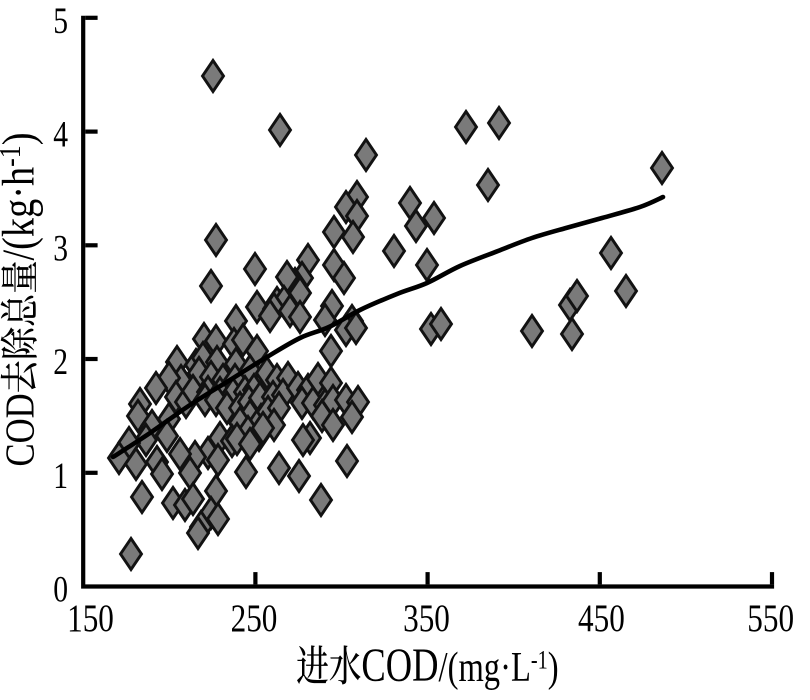 Image resolution: width=810 pixels, height=700 pixels. What do you see at coordinates (254, 617) in the screenshot?
I see `svg-text: 250` at bounding box center [254, 617].